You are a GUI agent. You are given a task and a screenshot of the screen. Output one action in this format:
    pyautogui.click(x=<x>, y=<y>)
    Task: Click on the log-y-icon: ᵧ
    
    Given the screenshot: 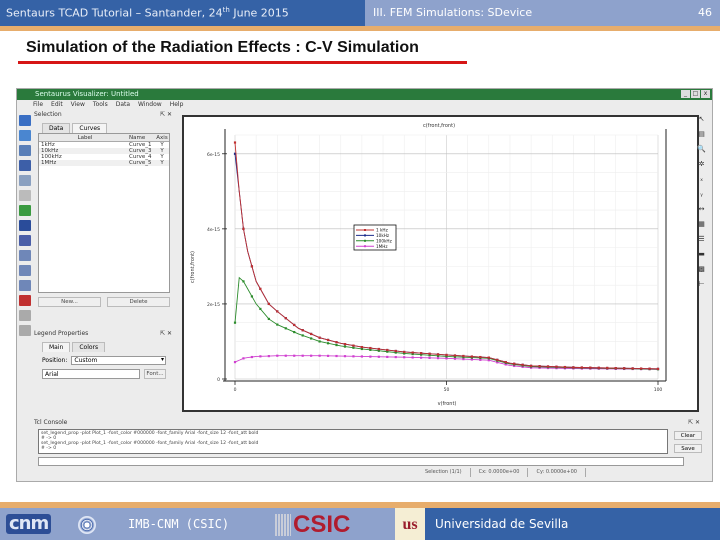 What is the action you would take?
    pyautogui.click(x=701, y=194)
    